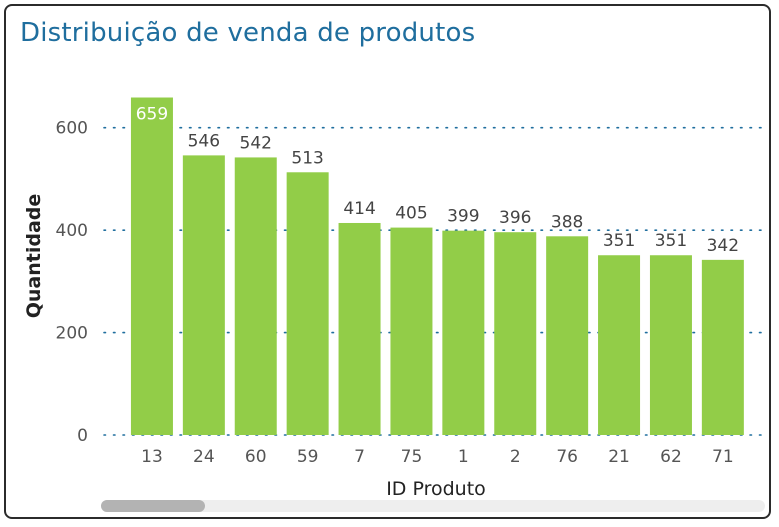 The image size is (779, 527). I want to click on x-axis-title: ID Produto, so click(436, 489).